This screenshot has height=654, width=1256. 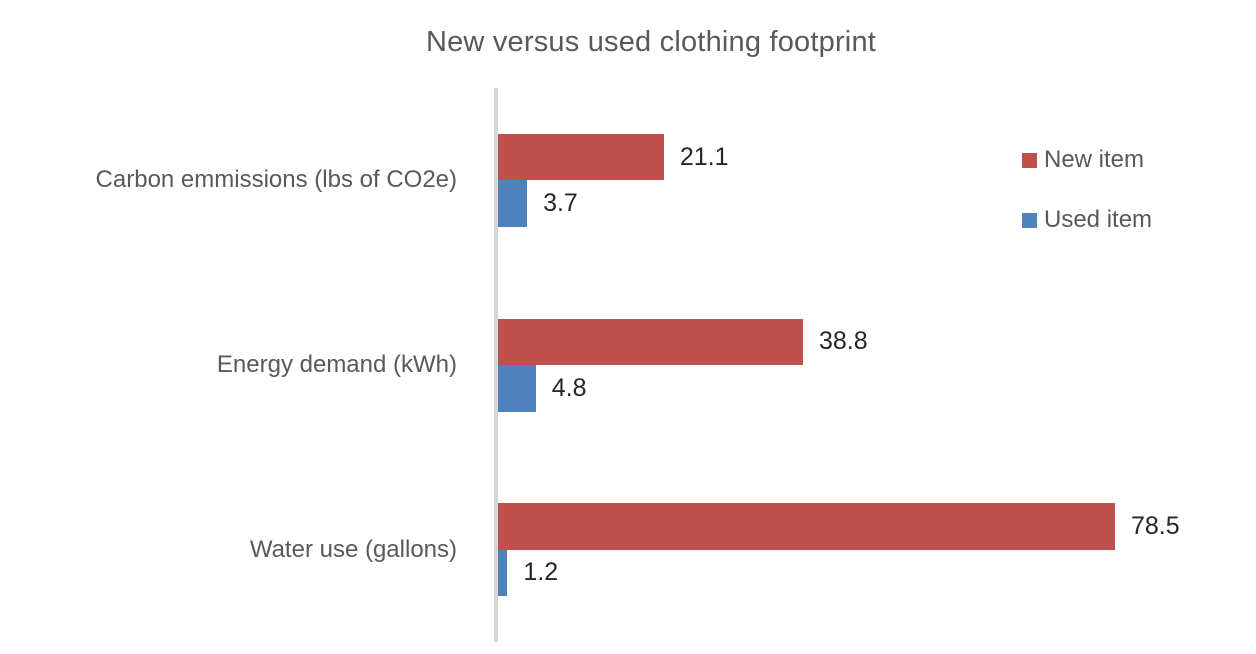 What do you see at coordinates (276, 180) in the screenshot?
I see `category-label: Carbon emmissions (lbs of CO2e)` at bounding box center [276, 180].